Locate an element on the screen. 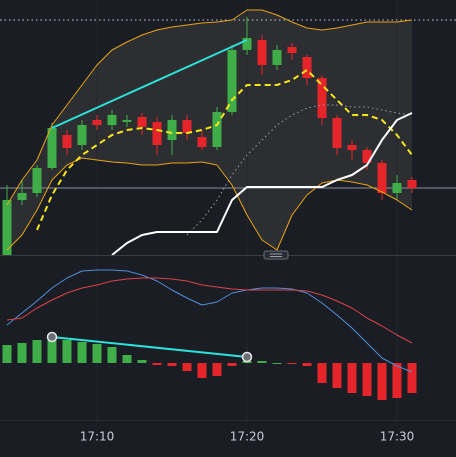 Image resolution: width=456 pixels, height=457 pixels. panel-resize-handle is located at coordinates (276, 255).